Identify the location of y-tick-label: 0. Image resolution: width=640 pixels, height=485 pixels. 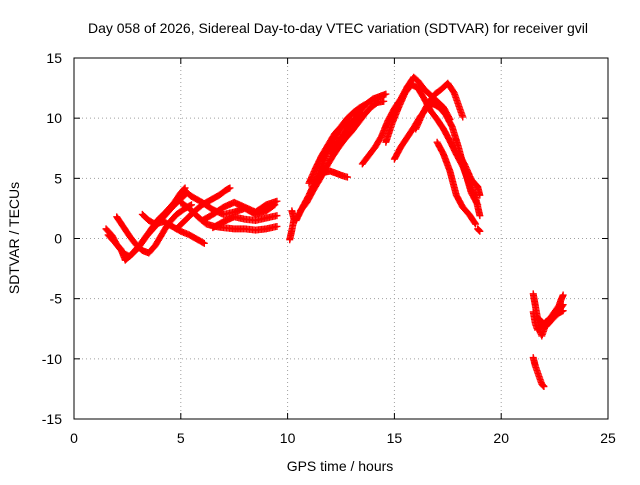
(58, 239).